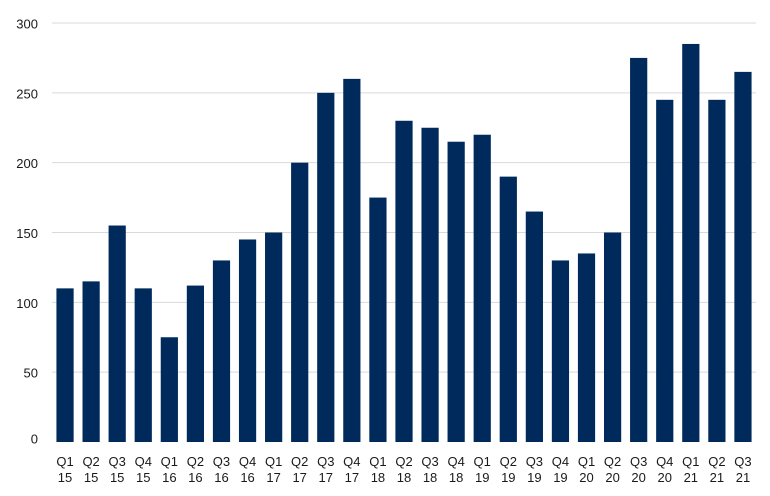 The height and width of the screenshot is (496, 770). Describe the element at coordinates (27, 303) in the screenshot. I see `y-tick-label: 100` at that location.